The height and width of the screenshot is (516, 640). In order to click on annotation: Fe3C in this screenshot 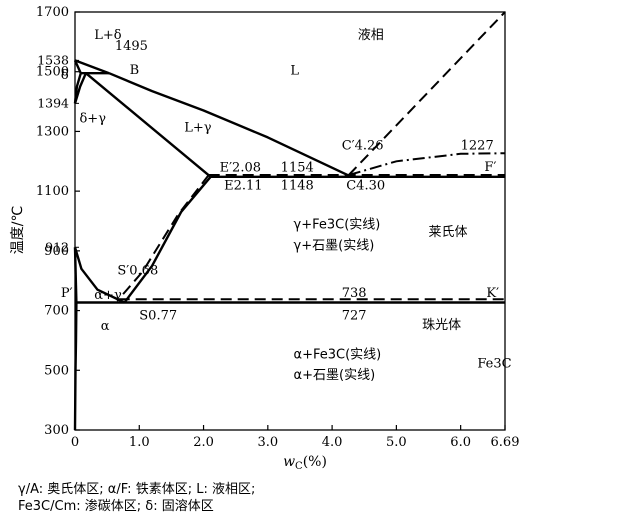, I will do `click(494, 363)`.